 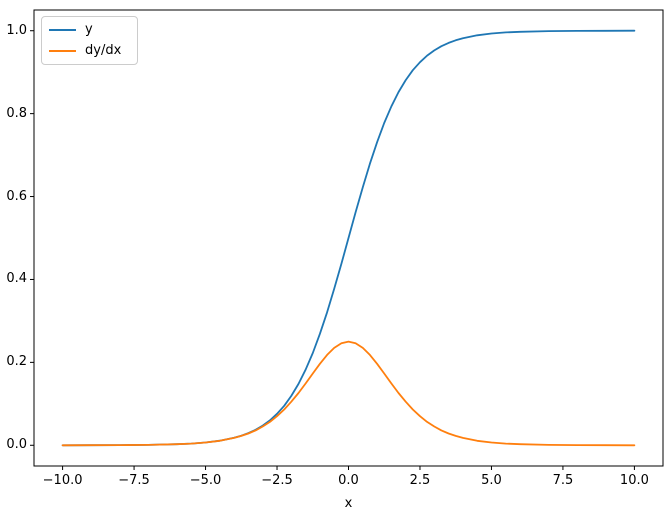 What do you see at coordinates (16, 196) in the screenshot?
I see `y-tick-label: 0.6` at bounding box center [16, 196].